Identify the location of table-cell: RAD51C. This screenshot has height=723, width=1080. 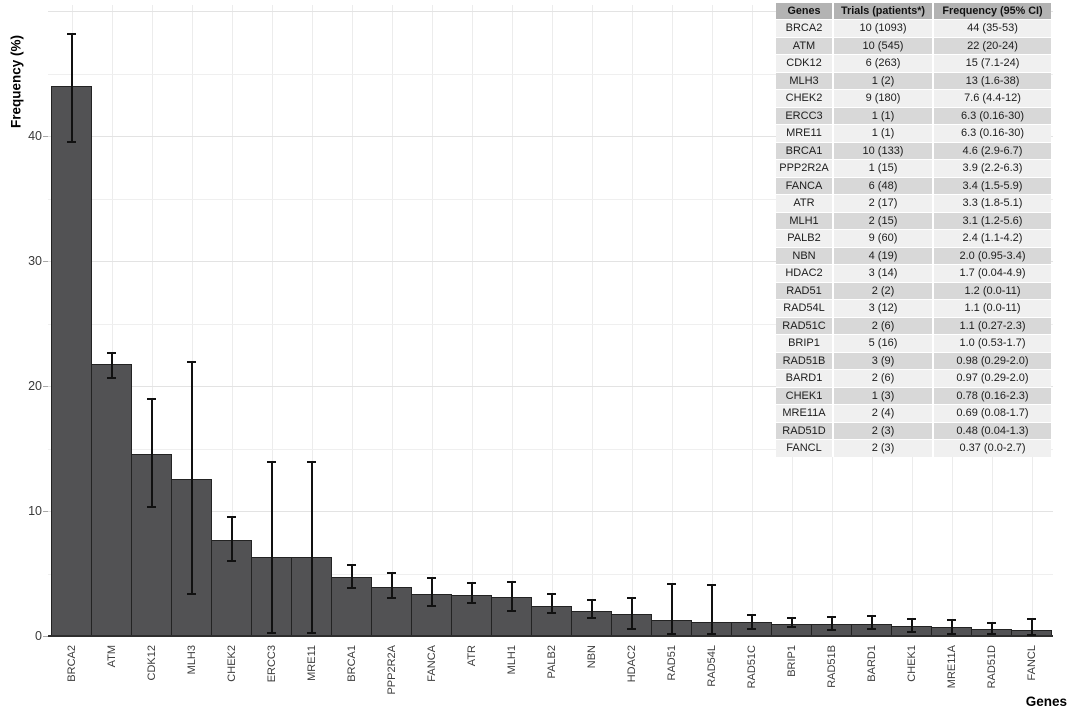
(804, 325).